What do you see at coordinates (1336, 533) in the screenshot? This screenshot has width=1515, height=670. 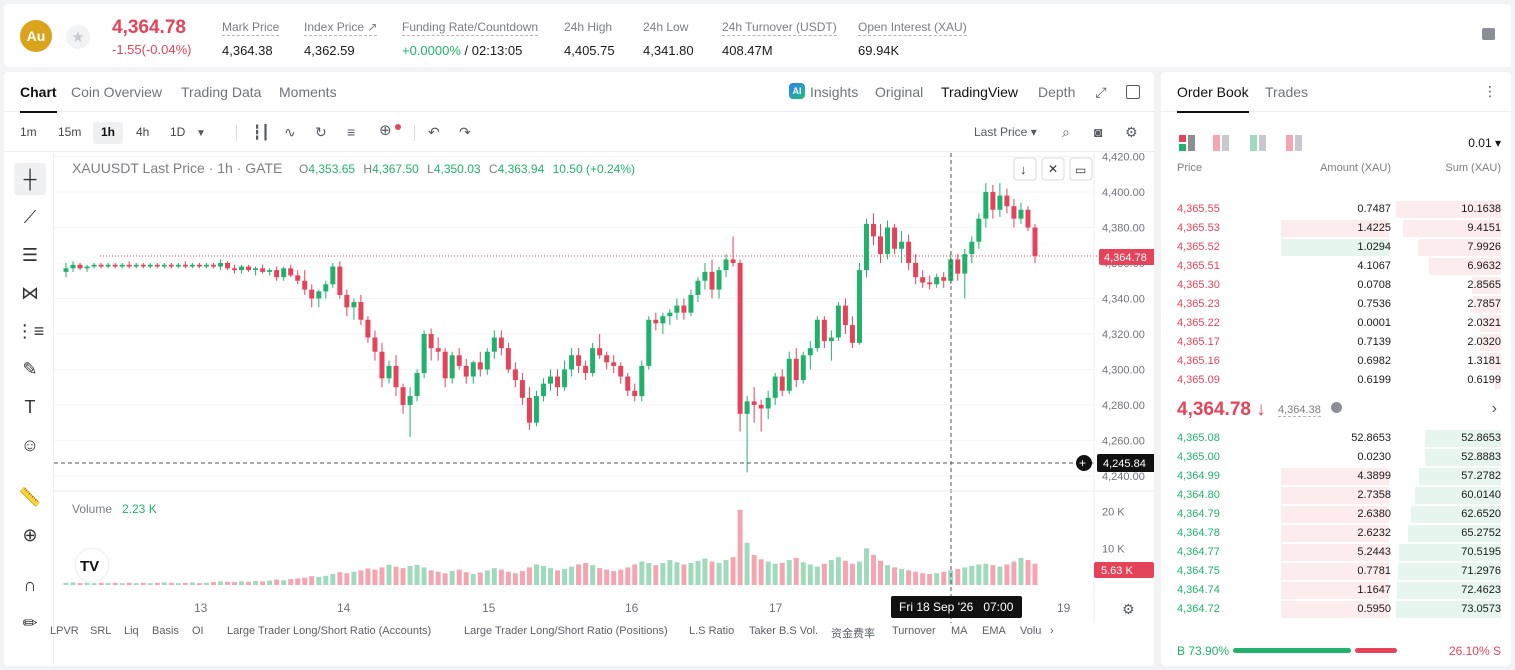 I see `bid-row: 4,364.78 2.6232 65.2752` at bounding box center [1336, 533].